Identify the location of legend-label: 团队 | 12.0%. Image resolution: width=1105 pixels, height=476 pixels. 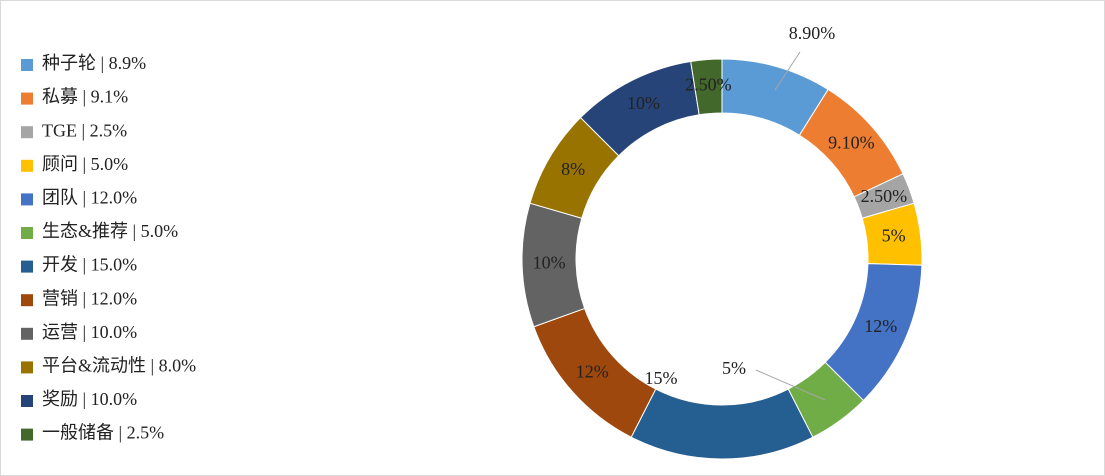
(89, 198).